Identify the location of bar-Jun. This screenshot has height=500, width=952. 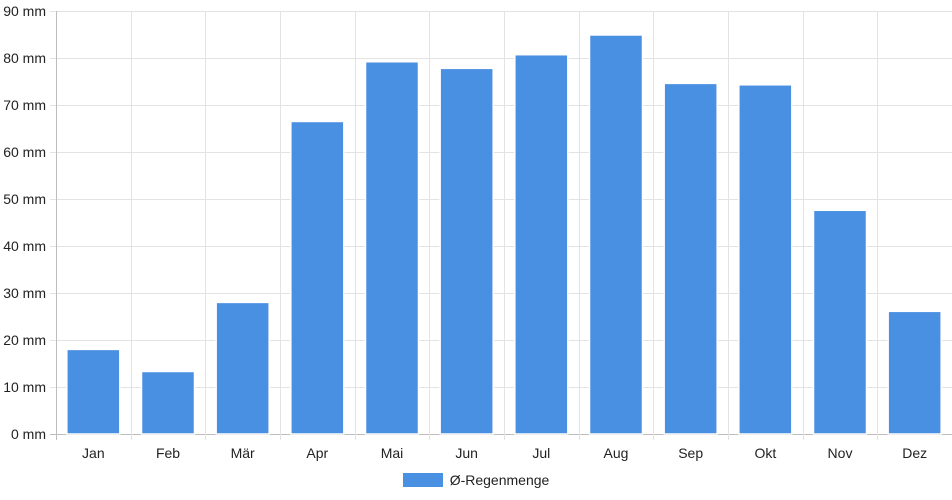
(466, 251).